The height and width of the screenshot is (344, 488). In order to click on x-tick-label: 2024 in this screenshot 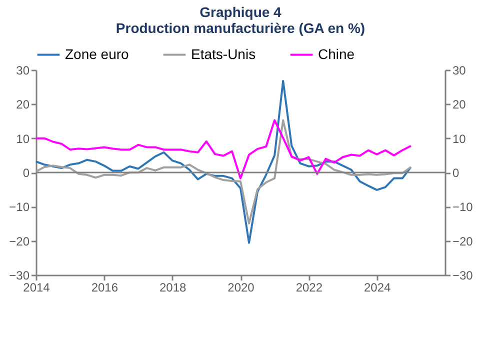, I will do `click(378, 287)`.